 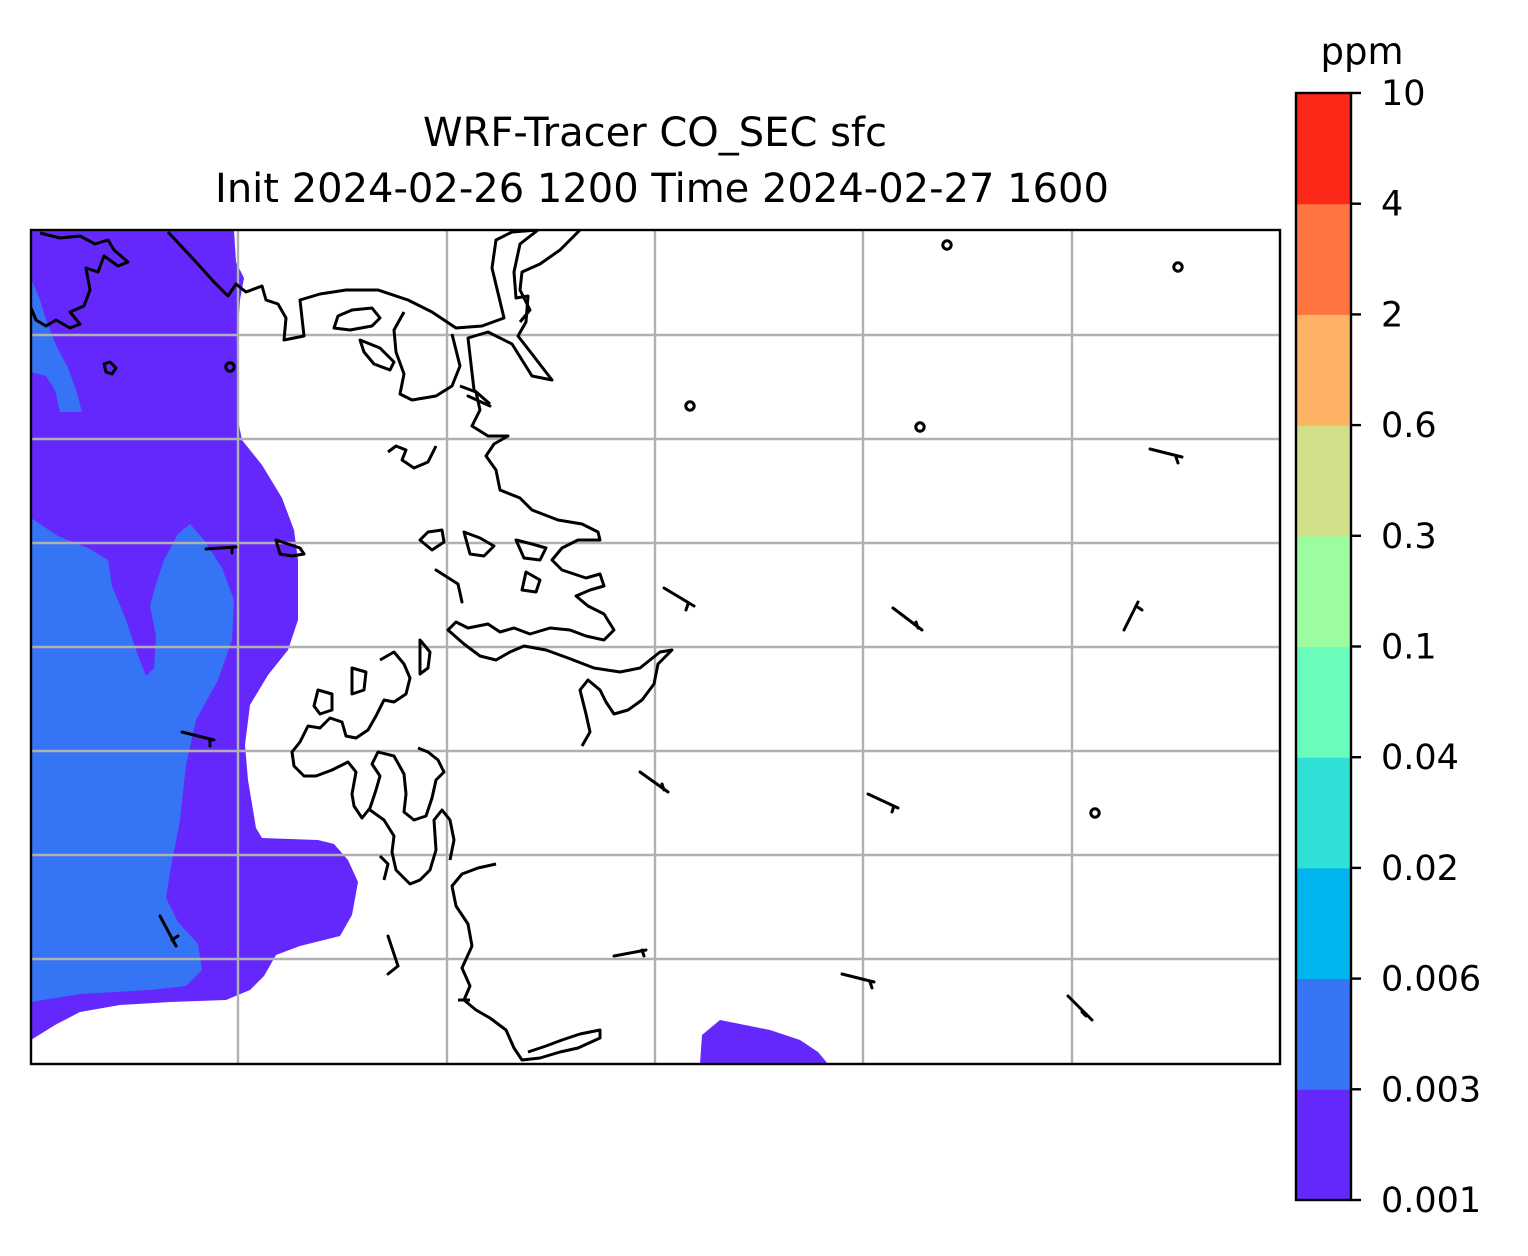 I want to click on colorbar-tick-label: 2, so click(x=1392, y=315).